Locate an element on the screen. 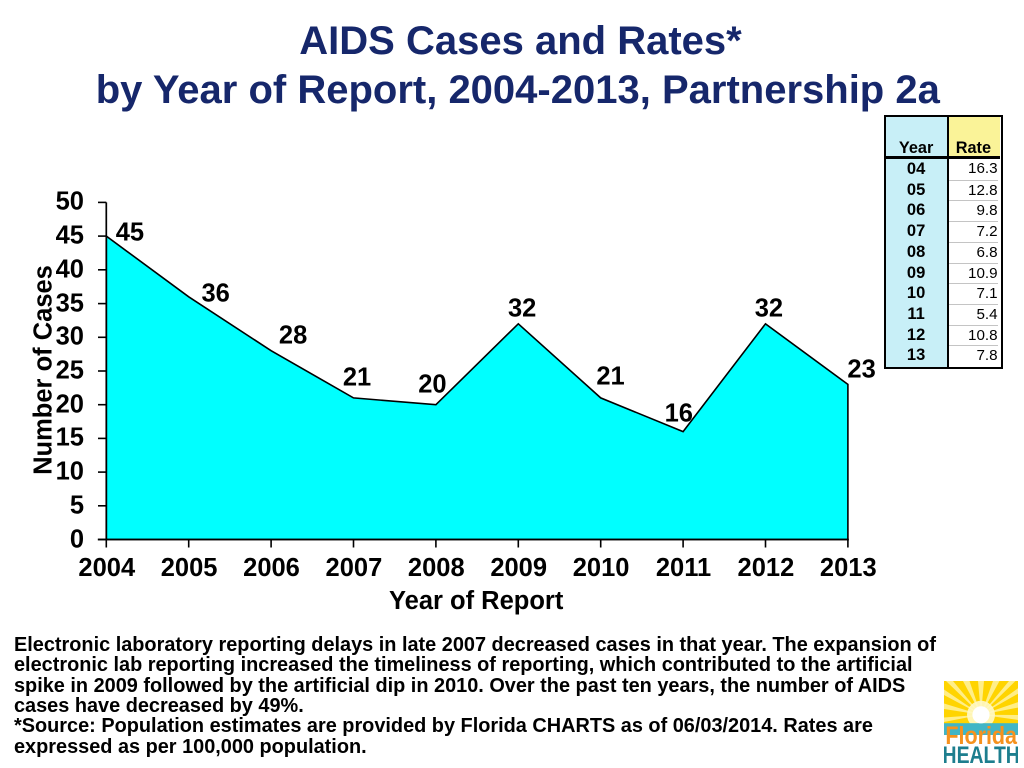 The width and height of the screenshot is (1024, 768). svg-text: Florida is located at coordinates (981, 735).